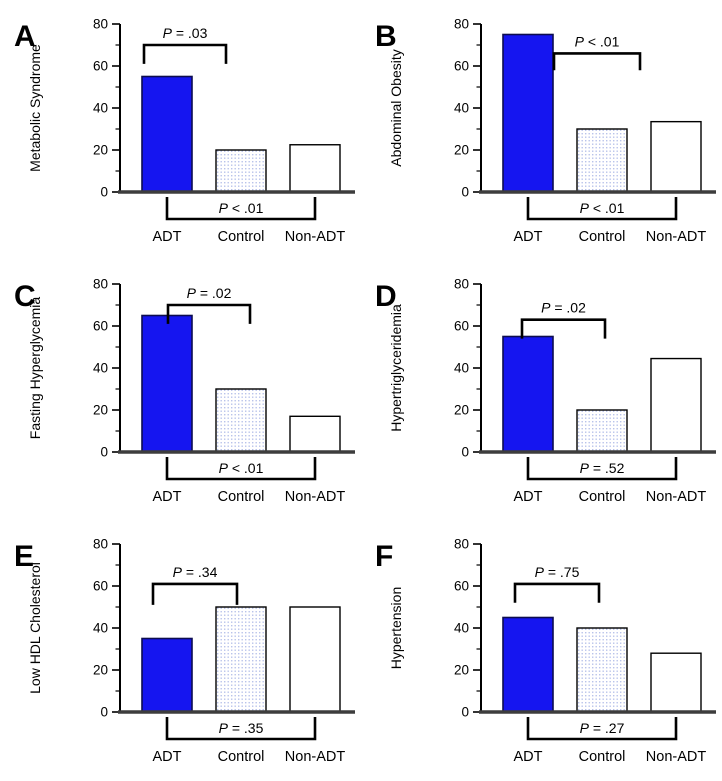 Image resolution: width=722 pixels, height=781 pixels. I want to click on top-bracket-p-value: P < .01, so click(597, 41).